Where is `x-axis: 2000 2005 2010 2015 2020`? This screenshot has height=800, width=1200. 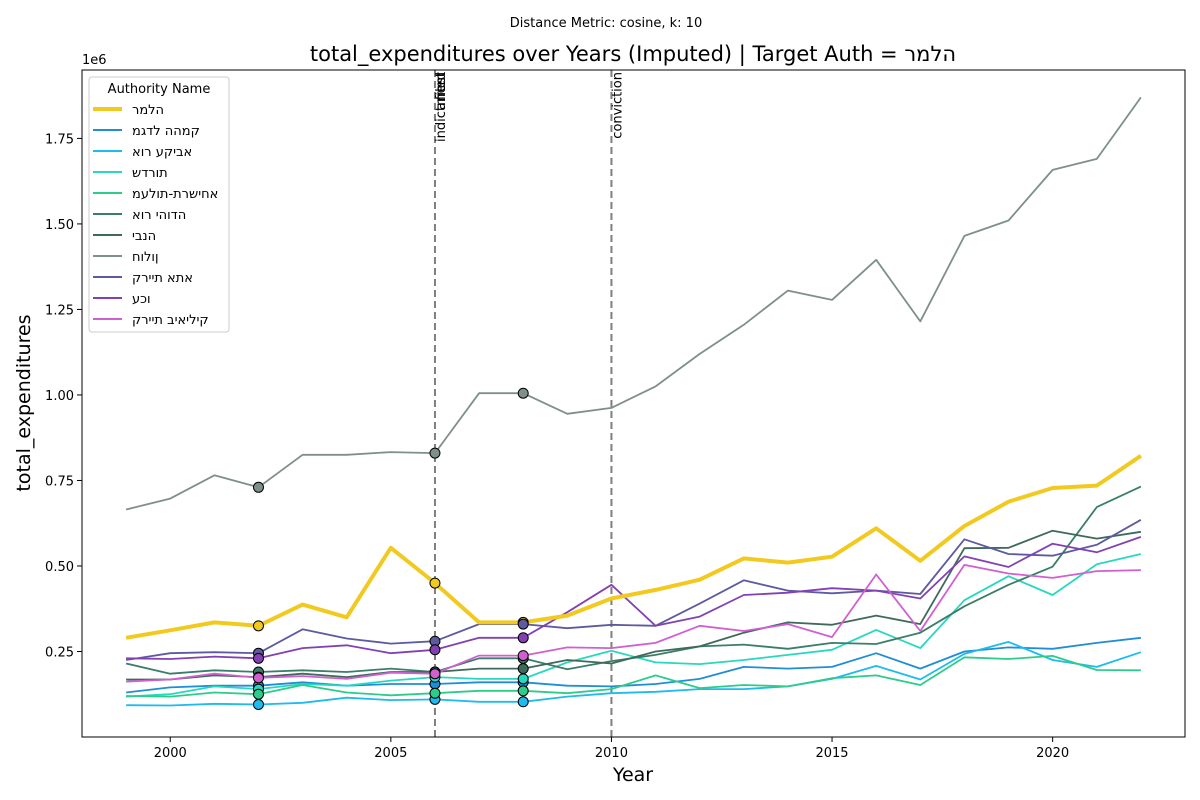 x-axis: 2000 2005 2010 2015 2020 is located at coordinates (611, 749).